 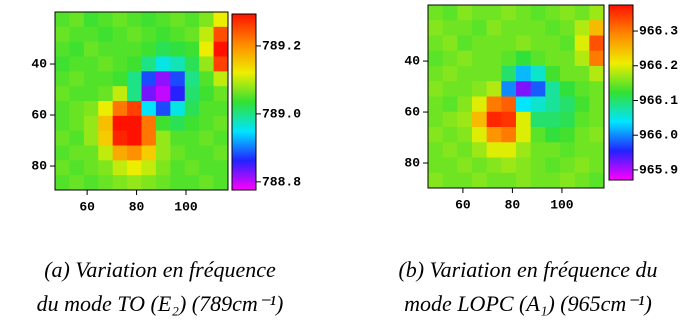 I want to click on plot-frame, so click(x=516, y=96).